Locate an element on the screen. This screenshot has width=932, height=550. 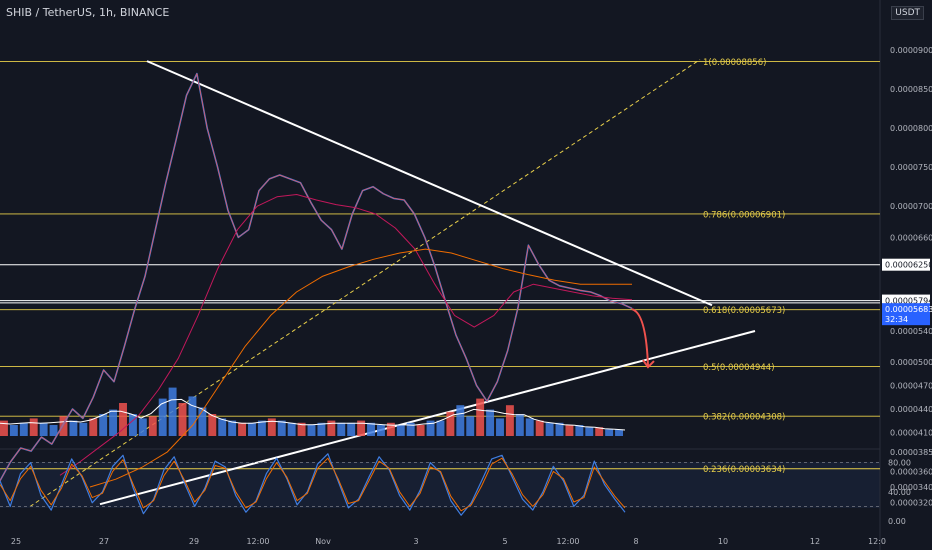
time-axis-tick: 12 is located at coordinates (815, 541).